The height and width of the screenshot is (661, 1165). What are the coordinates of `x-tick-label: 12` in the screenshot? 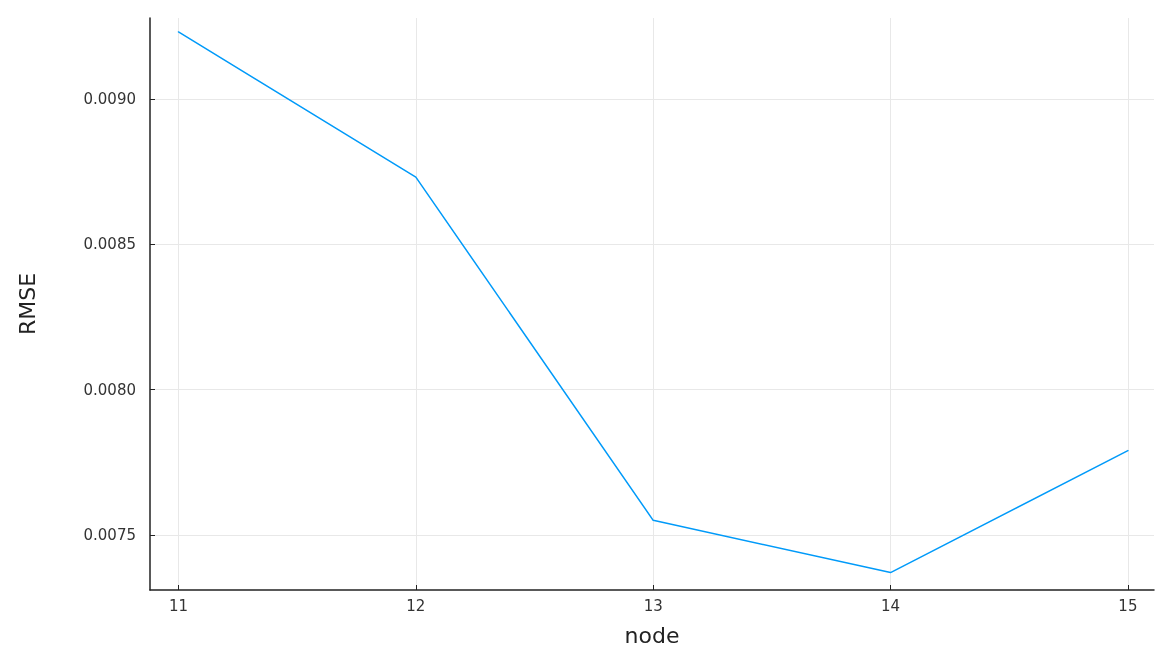 It's located at (416, 605).